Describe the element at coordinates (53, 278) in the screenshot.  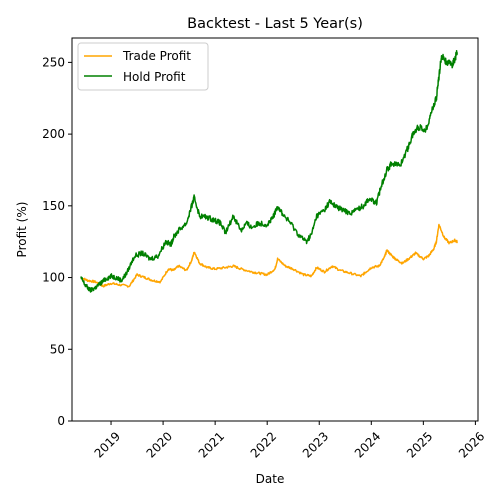
I see `y-tick-label: 100` at that location.